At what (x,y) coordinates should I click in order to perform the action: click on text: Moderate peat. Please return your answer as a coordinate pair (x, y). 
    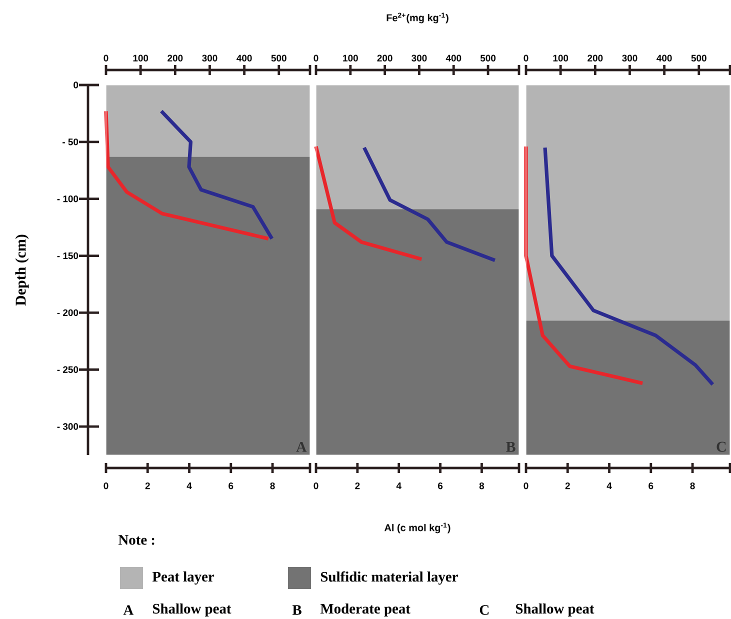
    Looking at the image, I should click on (365, 610).